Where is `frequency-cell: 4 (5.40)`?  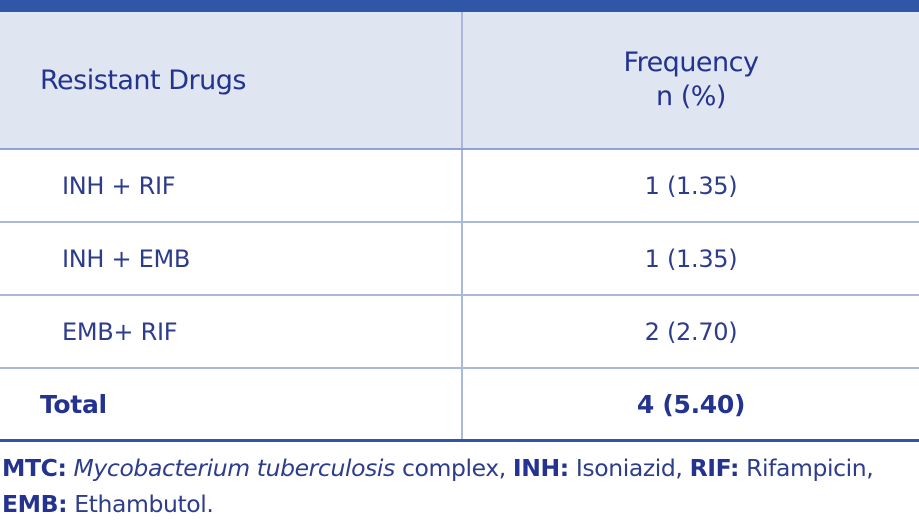 frequency-cell: 4 (5.40) is located at coordinates (690, 405).